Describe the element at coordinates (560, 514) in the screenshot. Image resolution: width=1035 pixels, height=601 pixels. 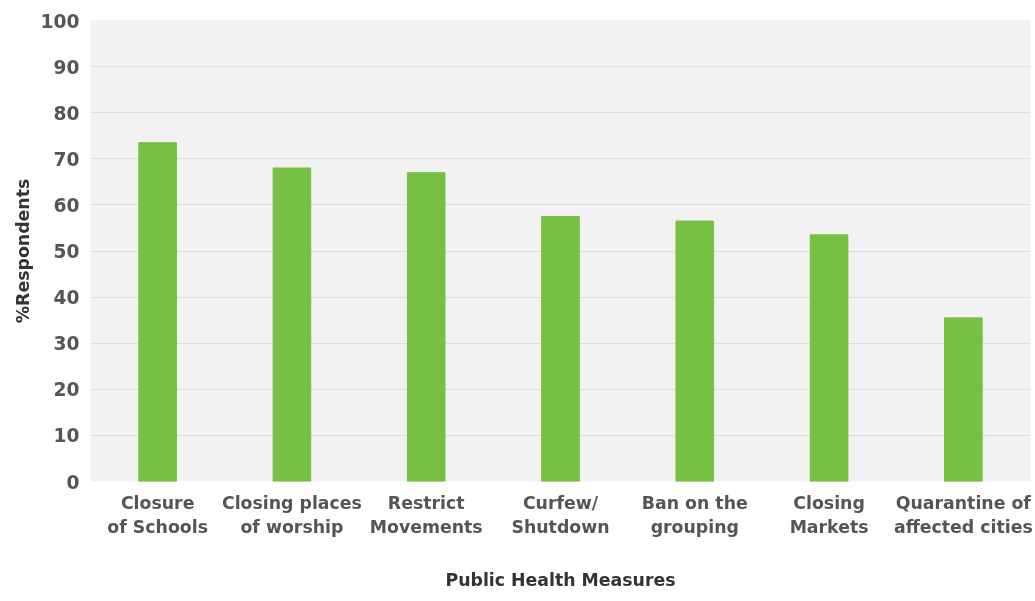
I see `x-tick-label: Curfew/ Shutdown` at that location.